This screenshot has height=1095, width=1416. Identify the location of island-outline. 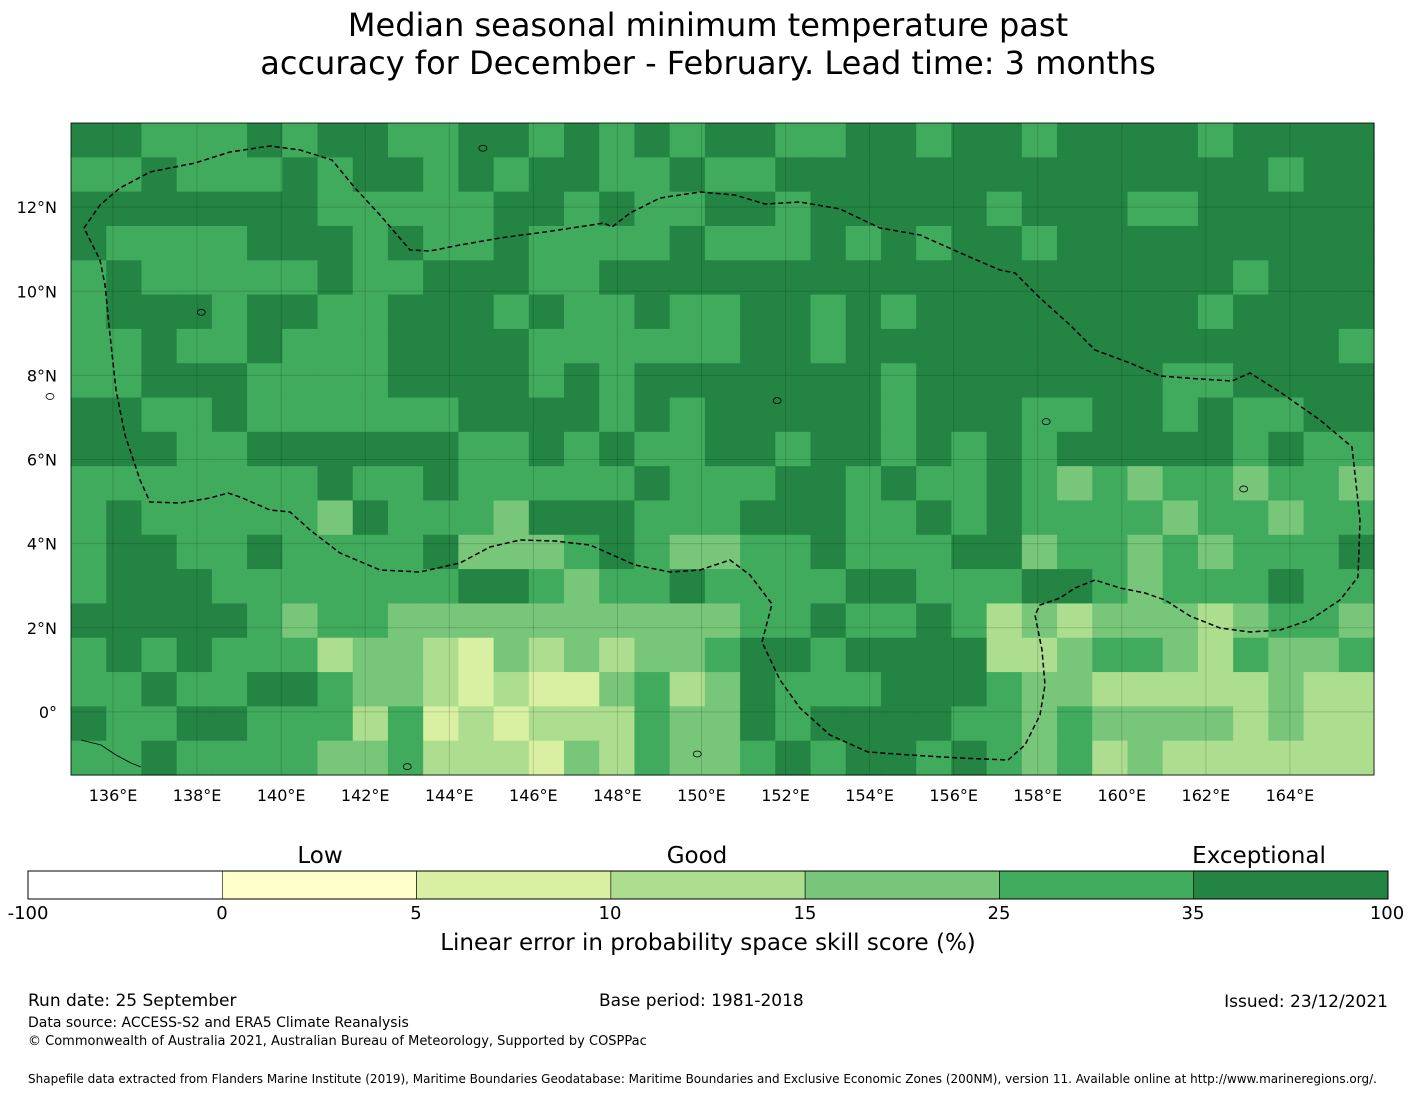
(1046, 422).